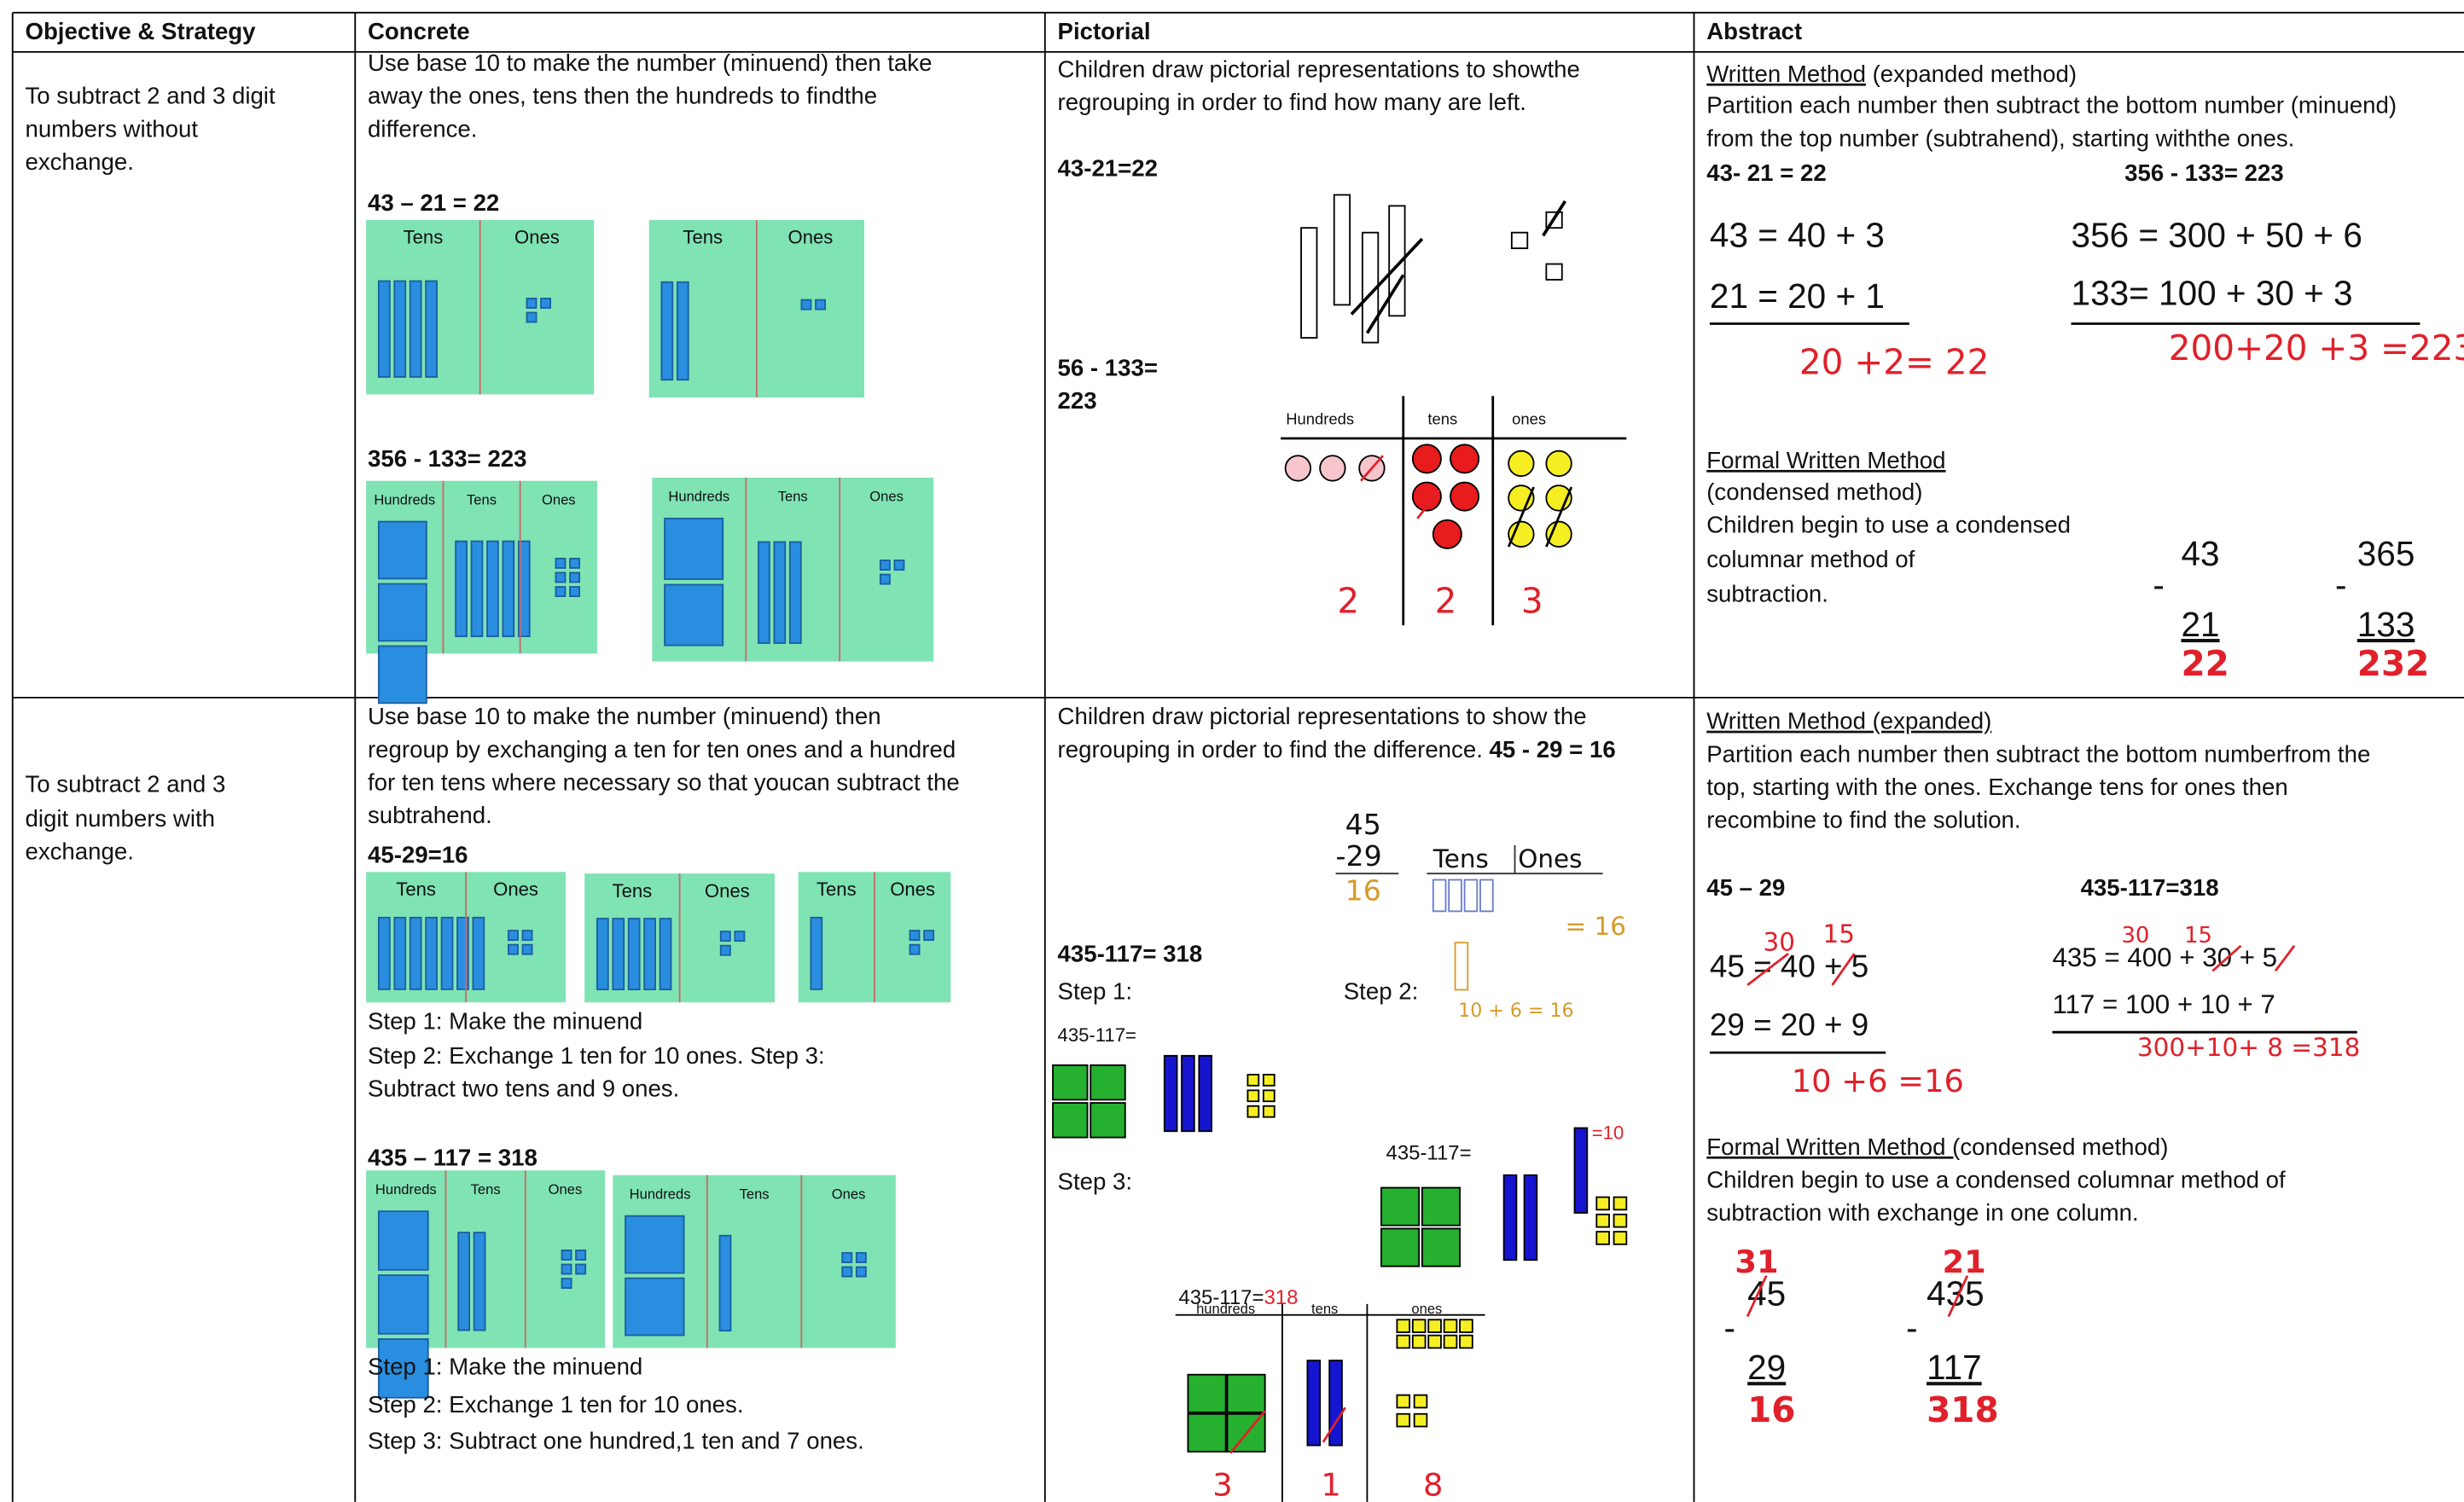  I want to click on text-span: 435-117=, so click(1221, 1297).